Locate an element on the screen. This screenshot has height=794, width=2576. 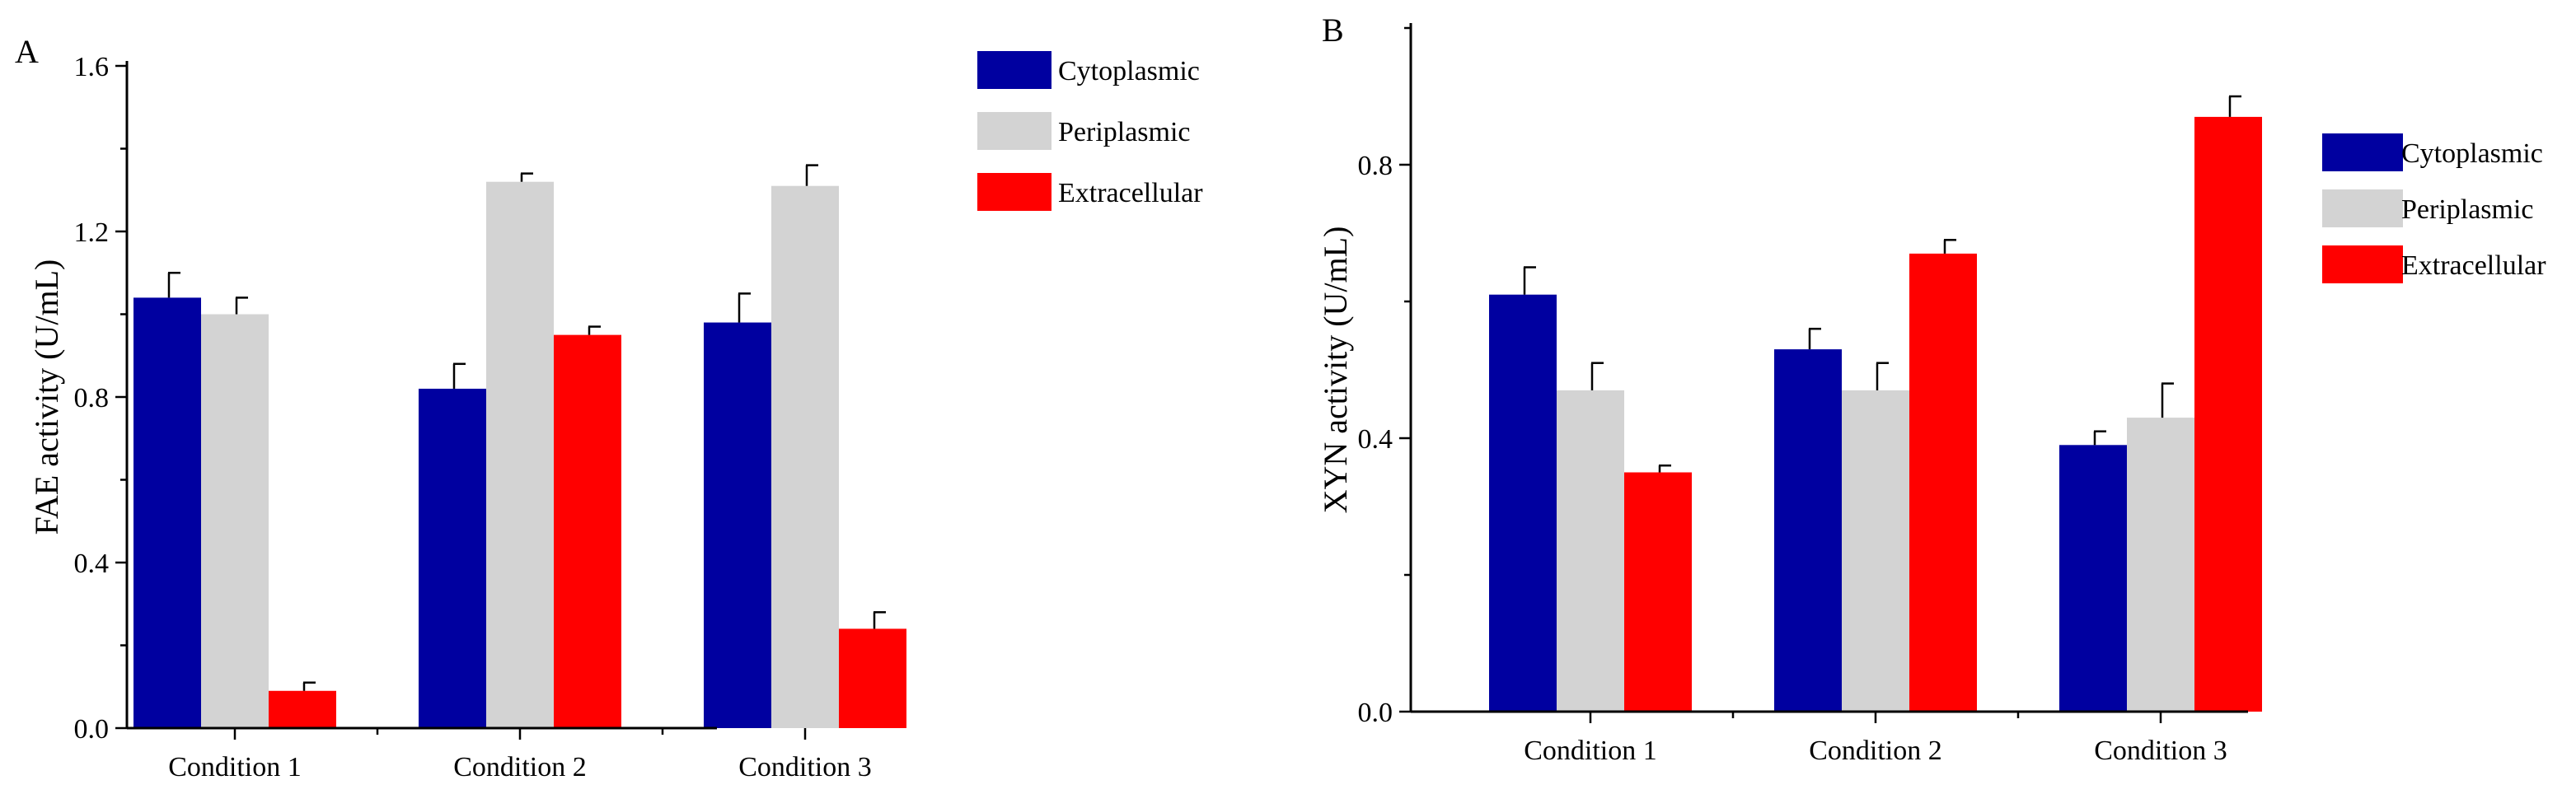
y-axis-title: XYN activity (U/mL) is located at coordinates (1335, 370).